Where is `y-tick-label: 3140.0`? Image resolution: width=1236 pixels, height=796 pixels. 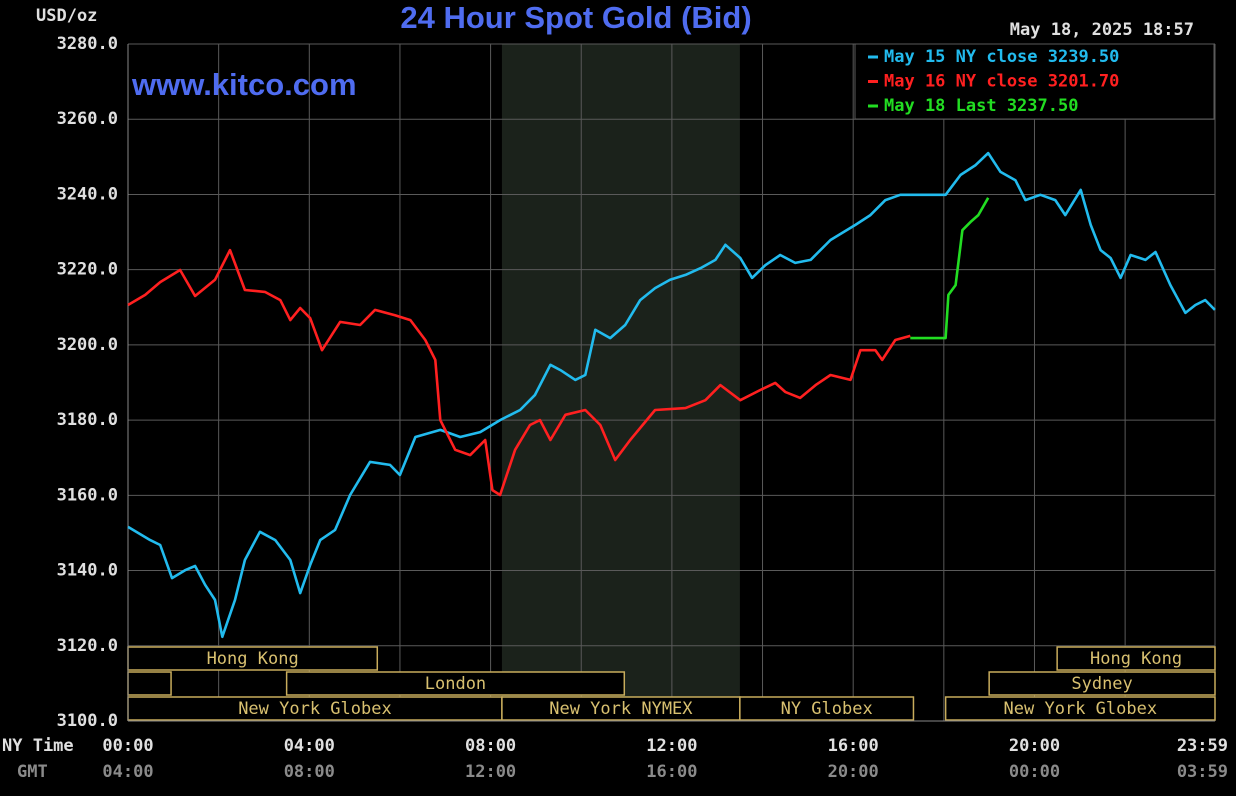 y-tick-label: 3140.0 is located at coordinates (87, 571).